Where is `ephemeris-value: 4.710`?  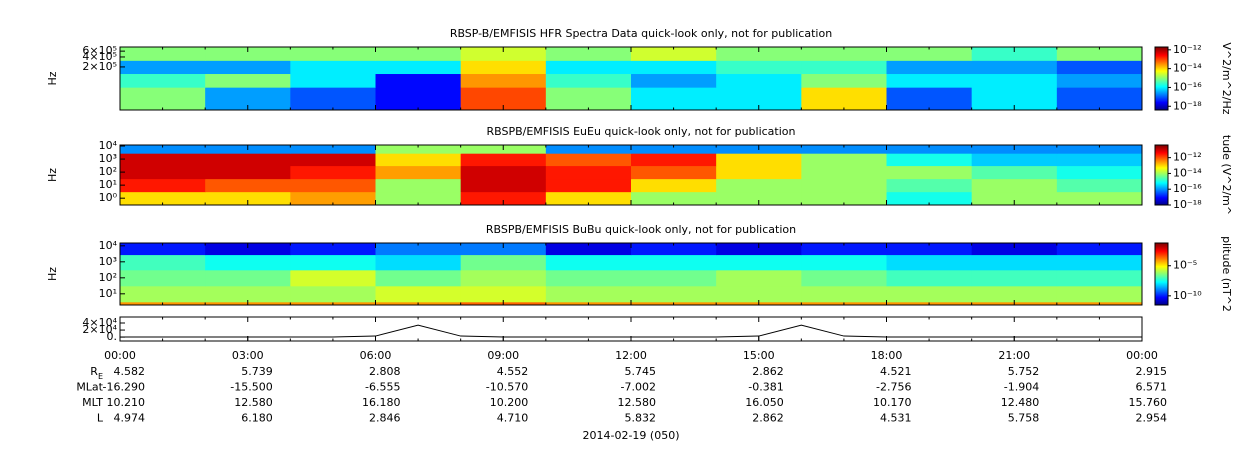
ephemeris-value: 4.710 is located at coordinates (513, 418).